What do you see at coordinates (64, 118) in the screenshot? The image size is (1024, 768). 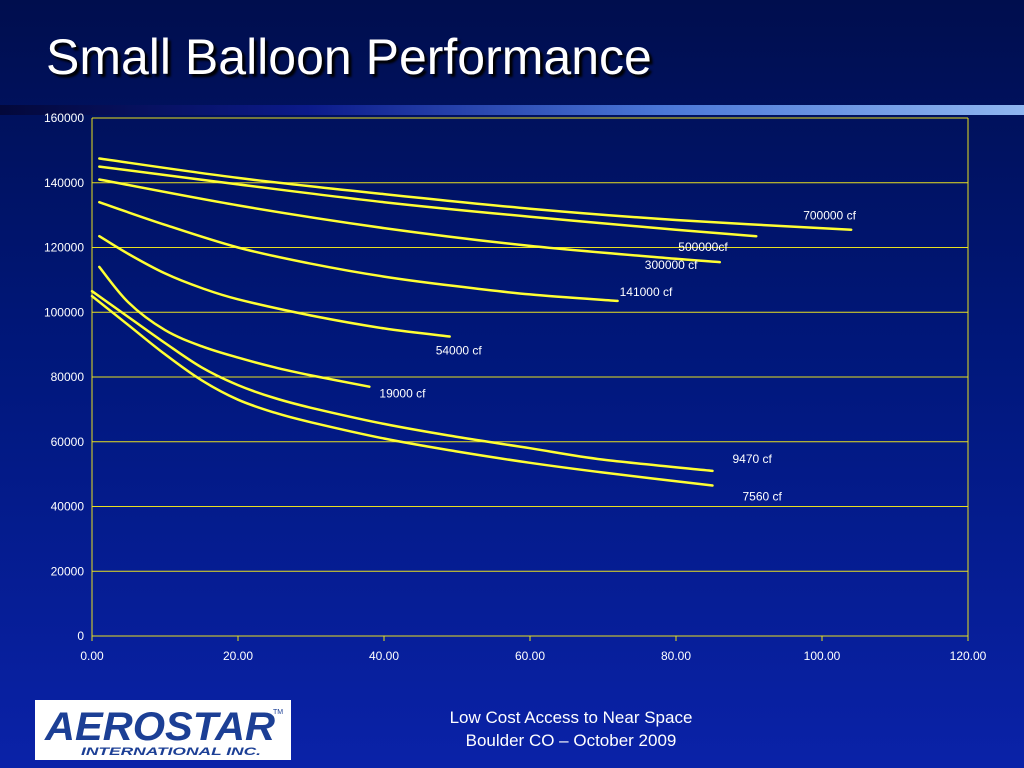 I see `y-tick-label: 160000` at bounding box center [64, 118].